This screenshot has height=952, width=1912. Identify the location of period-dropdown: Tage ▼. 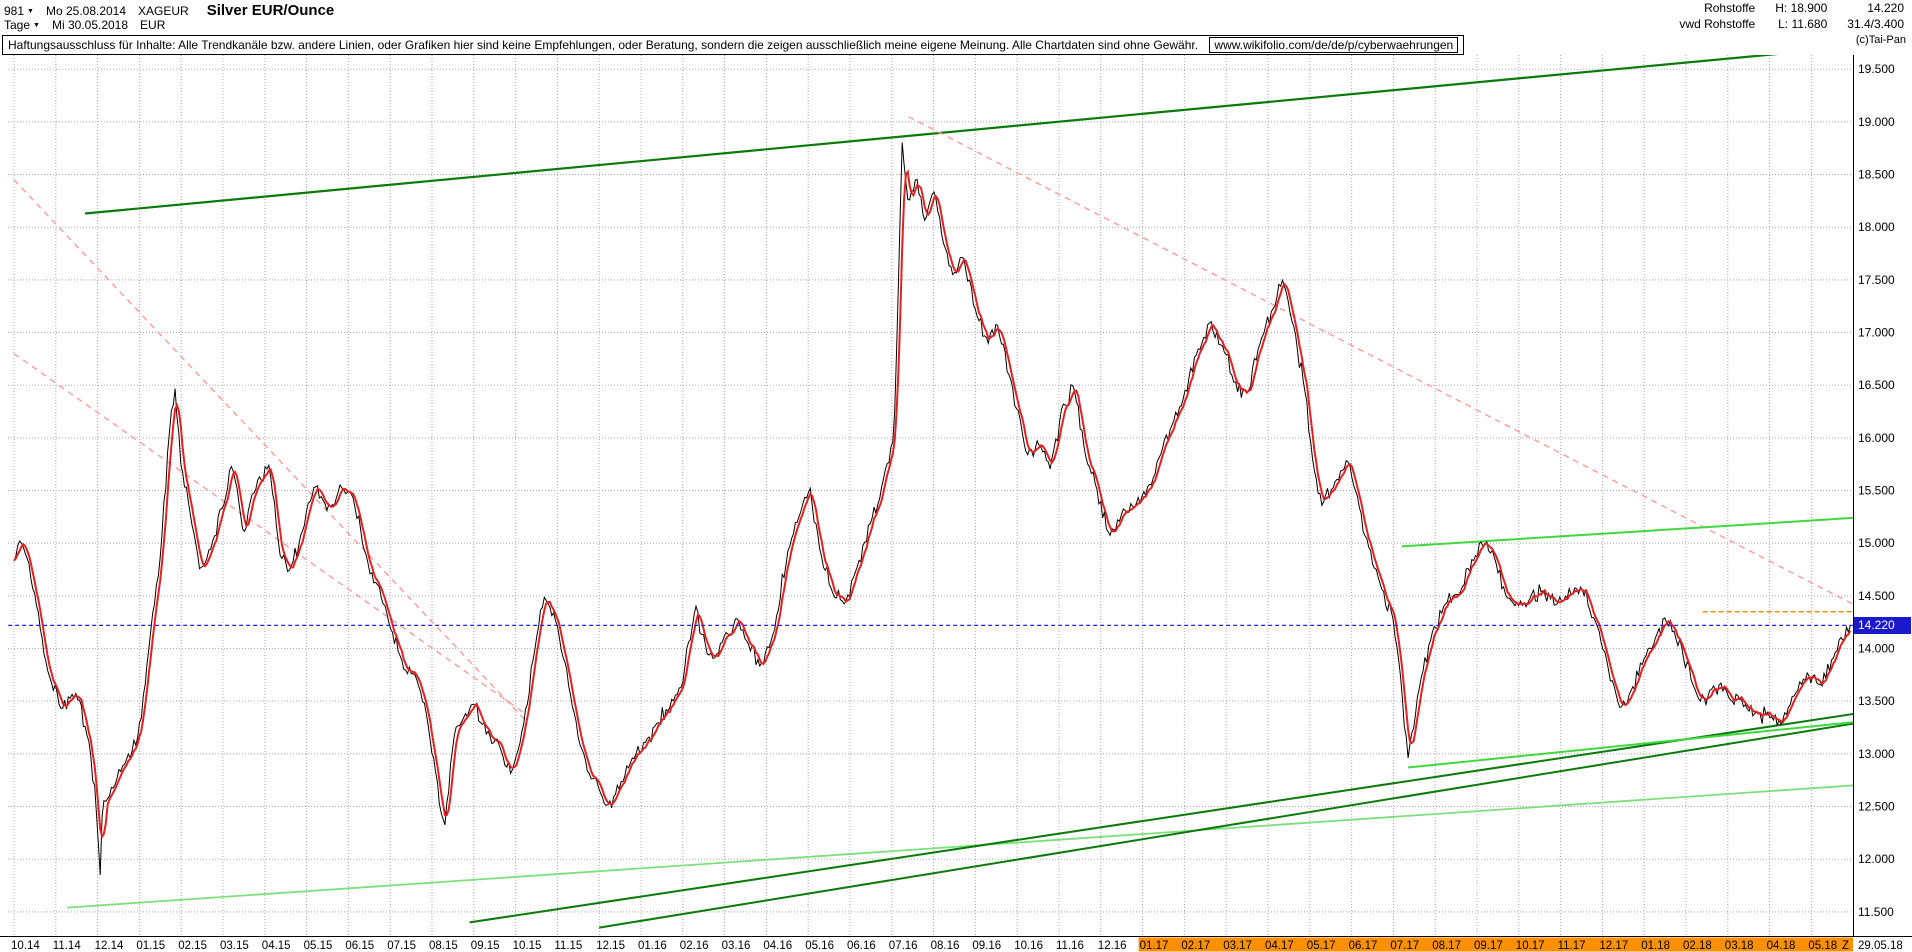
(22, 25).